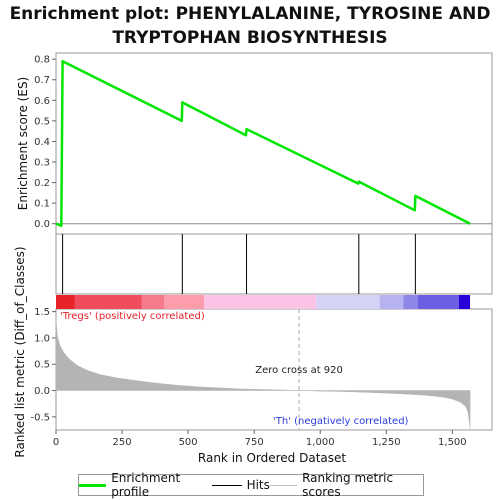  What do you see at coordinates (254, 442) in the screenshot?
I see `x-tick-label: 750` at bounding box center [254, 442].